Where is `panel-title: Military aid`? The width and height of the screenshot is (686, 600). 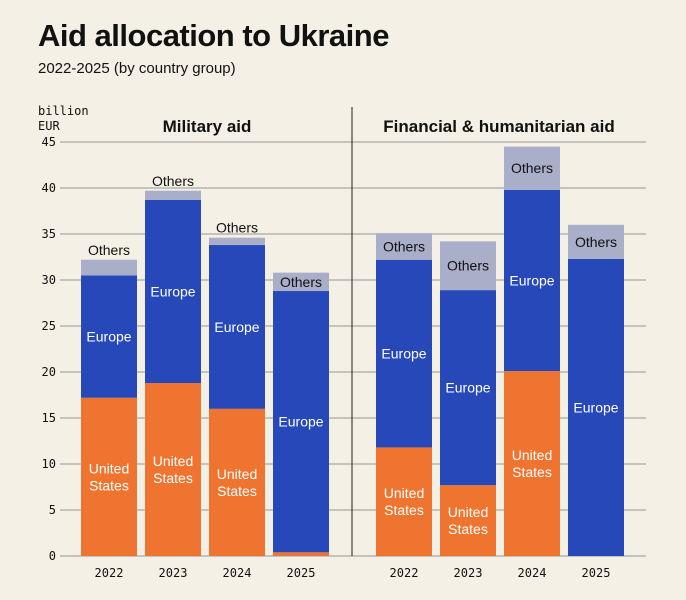 panel-title: Military aid is located at coordinates (207, 126).